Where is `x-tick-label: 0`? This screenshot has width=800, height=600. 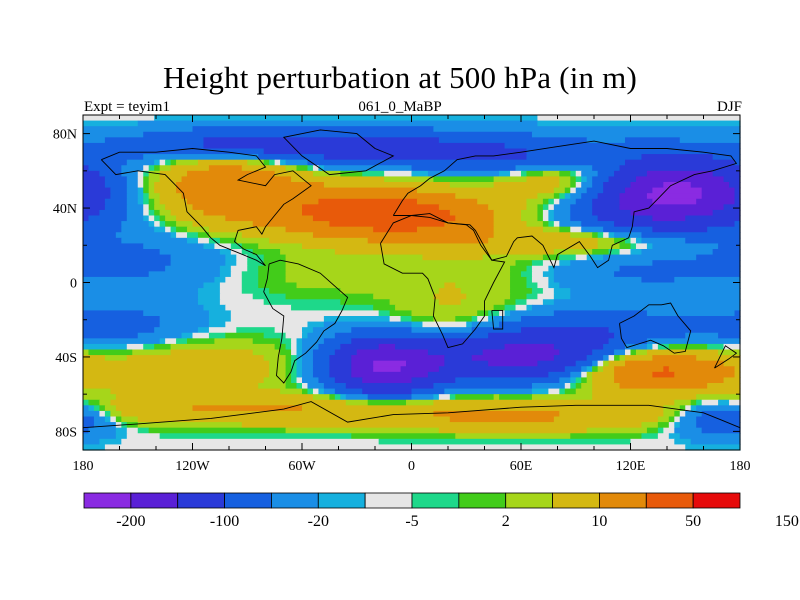
x-tick-label: 0 is located at coordinates (411, 466).